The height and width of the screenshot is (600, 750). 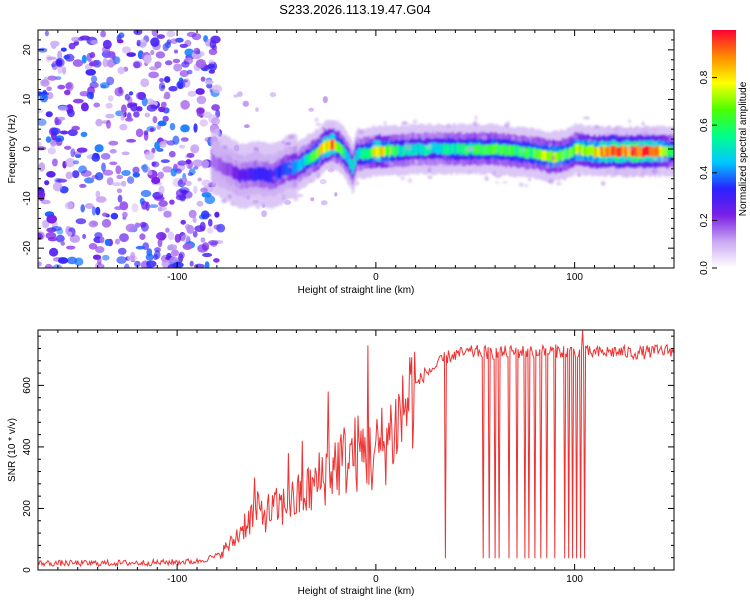 I want to click on snr-x-tick-label: 0, so click(x=376, y=579).